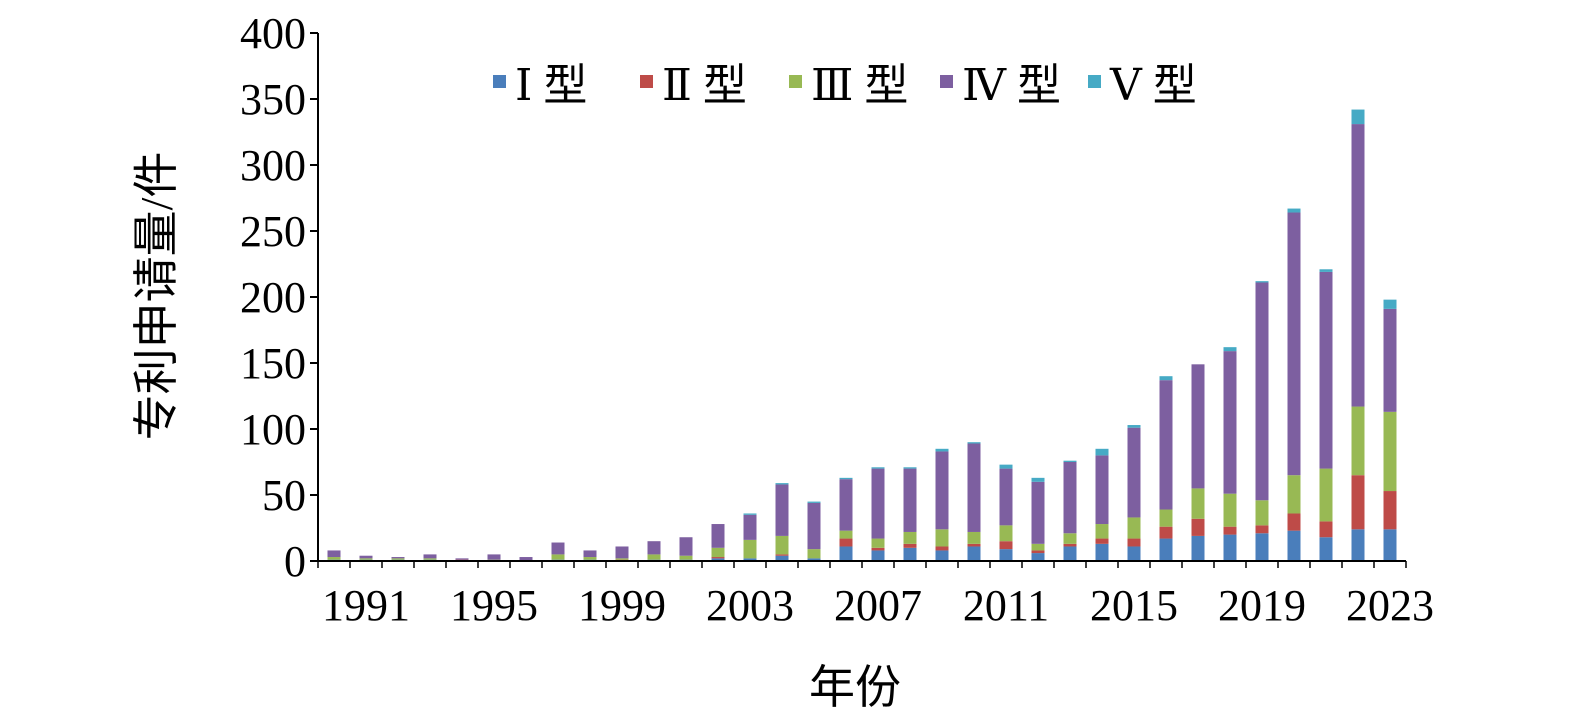 The image size is (1575, 728). I want to click on legend-label: Ⅲ 型, so click(859, 85).